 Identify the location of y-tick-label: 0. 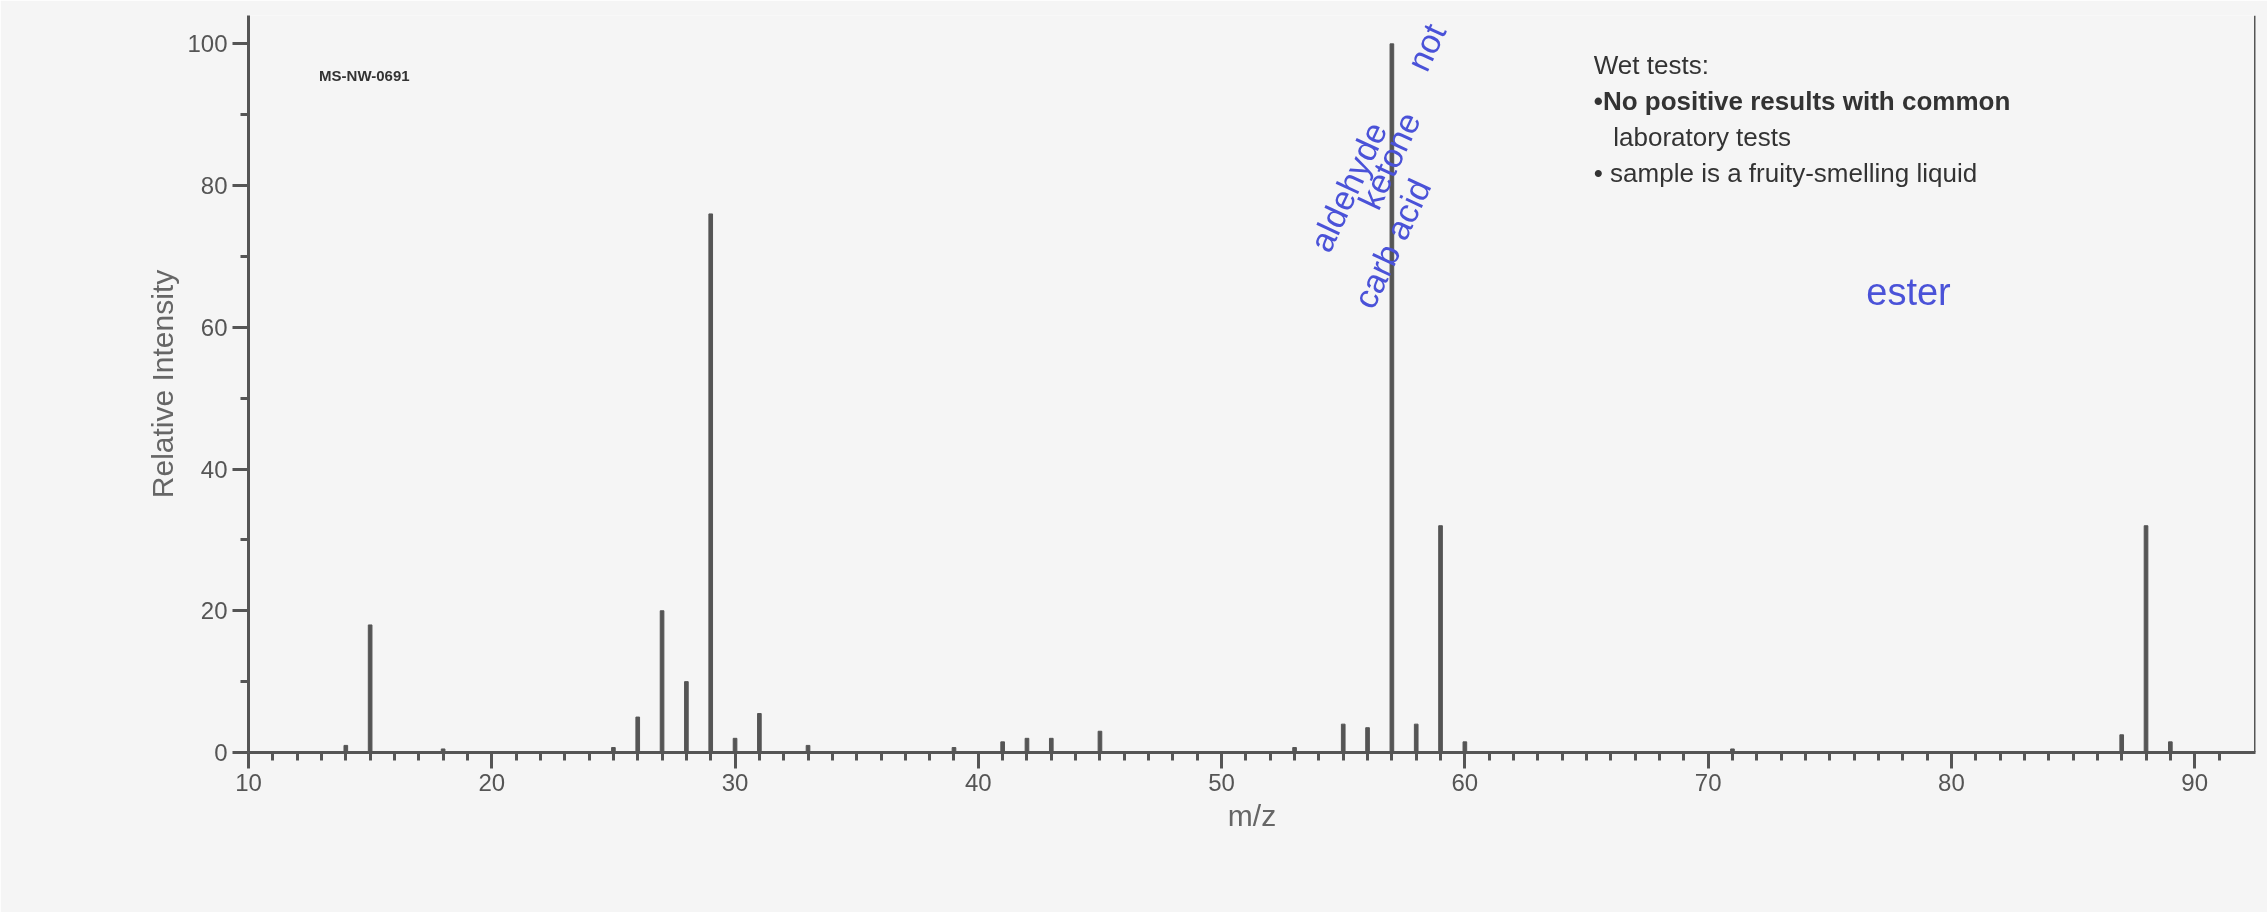
(221, 752).